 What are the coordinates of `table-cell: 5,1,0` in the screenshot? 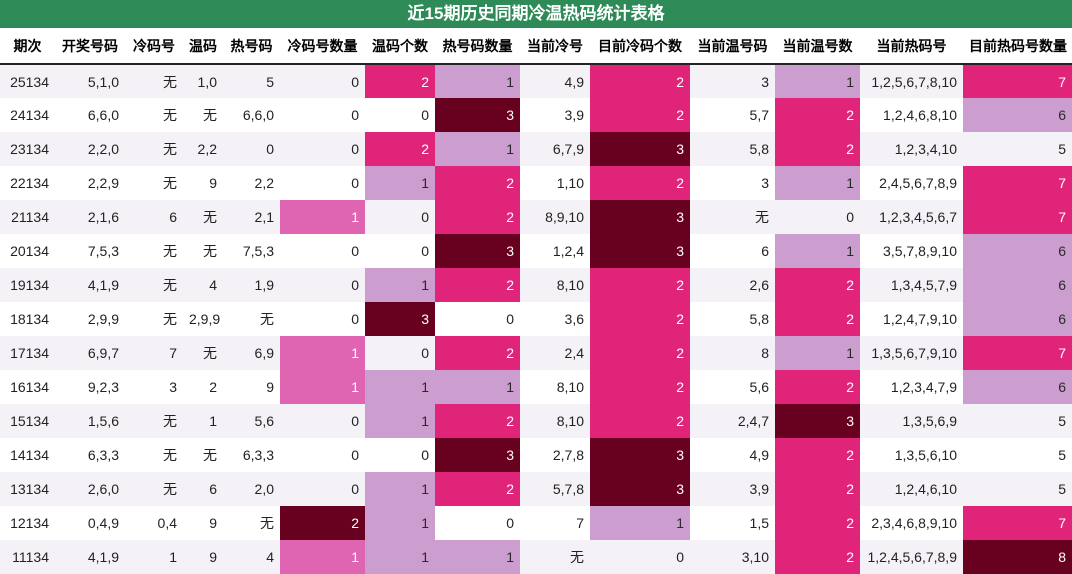 It's located at (90, 81).